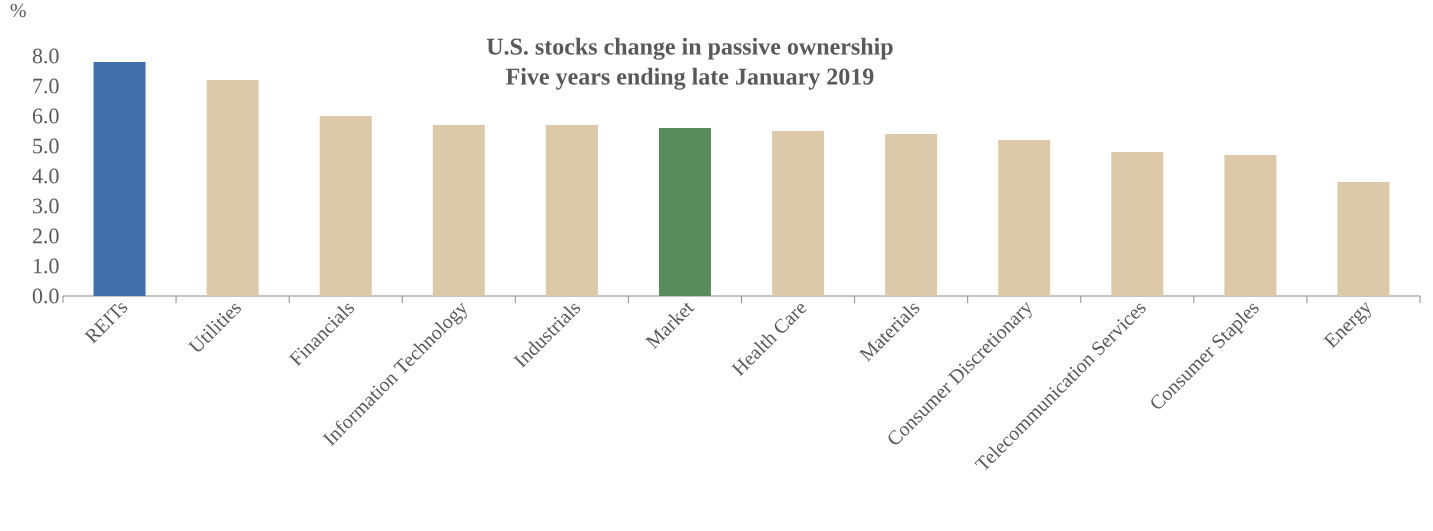 The width and height of the screenshot is (1433, 531). I want to click on y-tick-label: 0.0, so click(45, 296).